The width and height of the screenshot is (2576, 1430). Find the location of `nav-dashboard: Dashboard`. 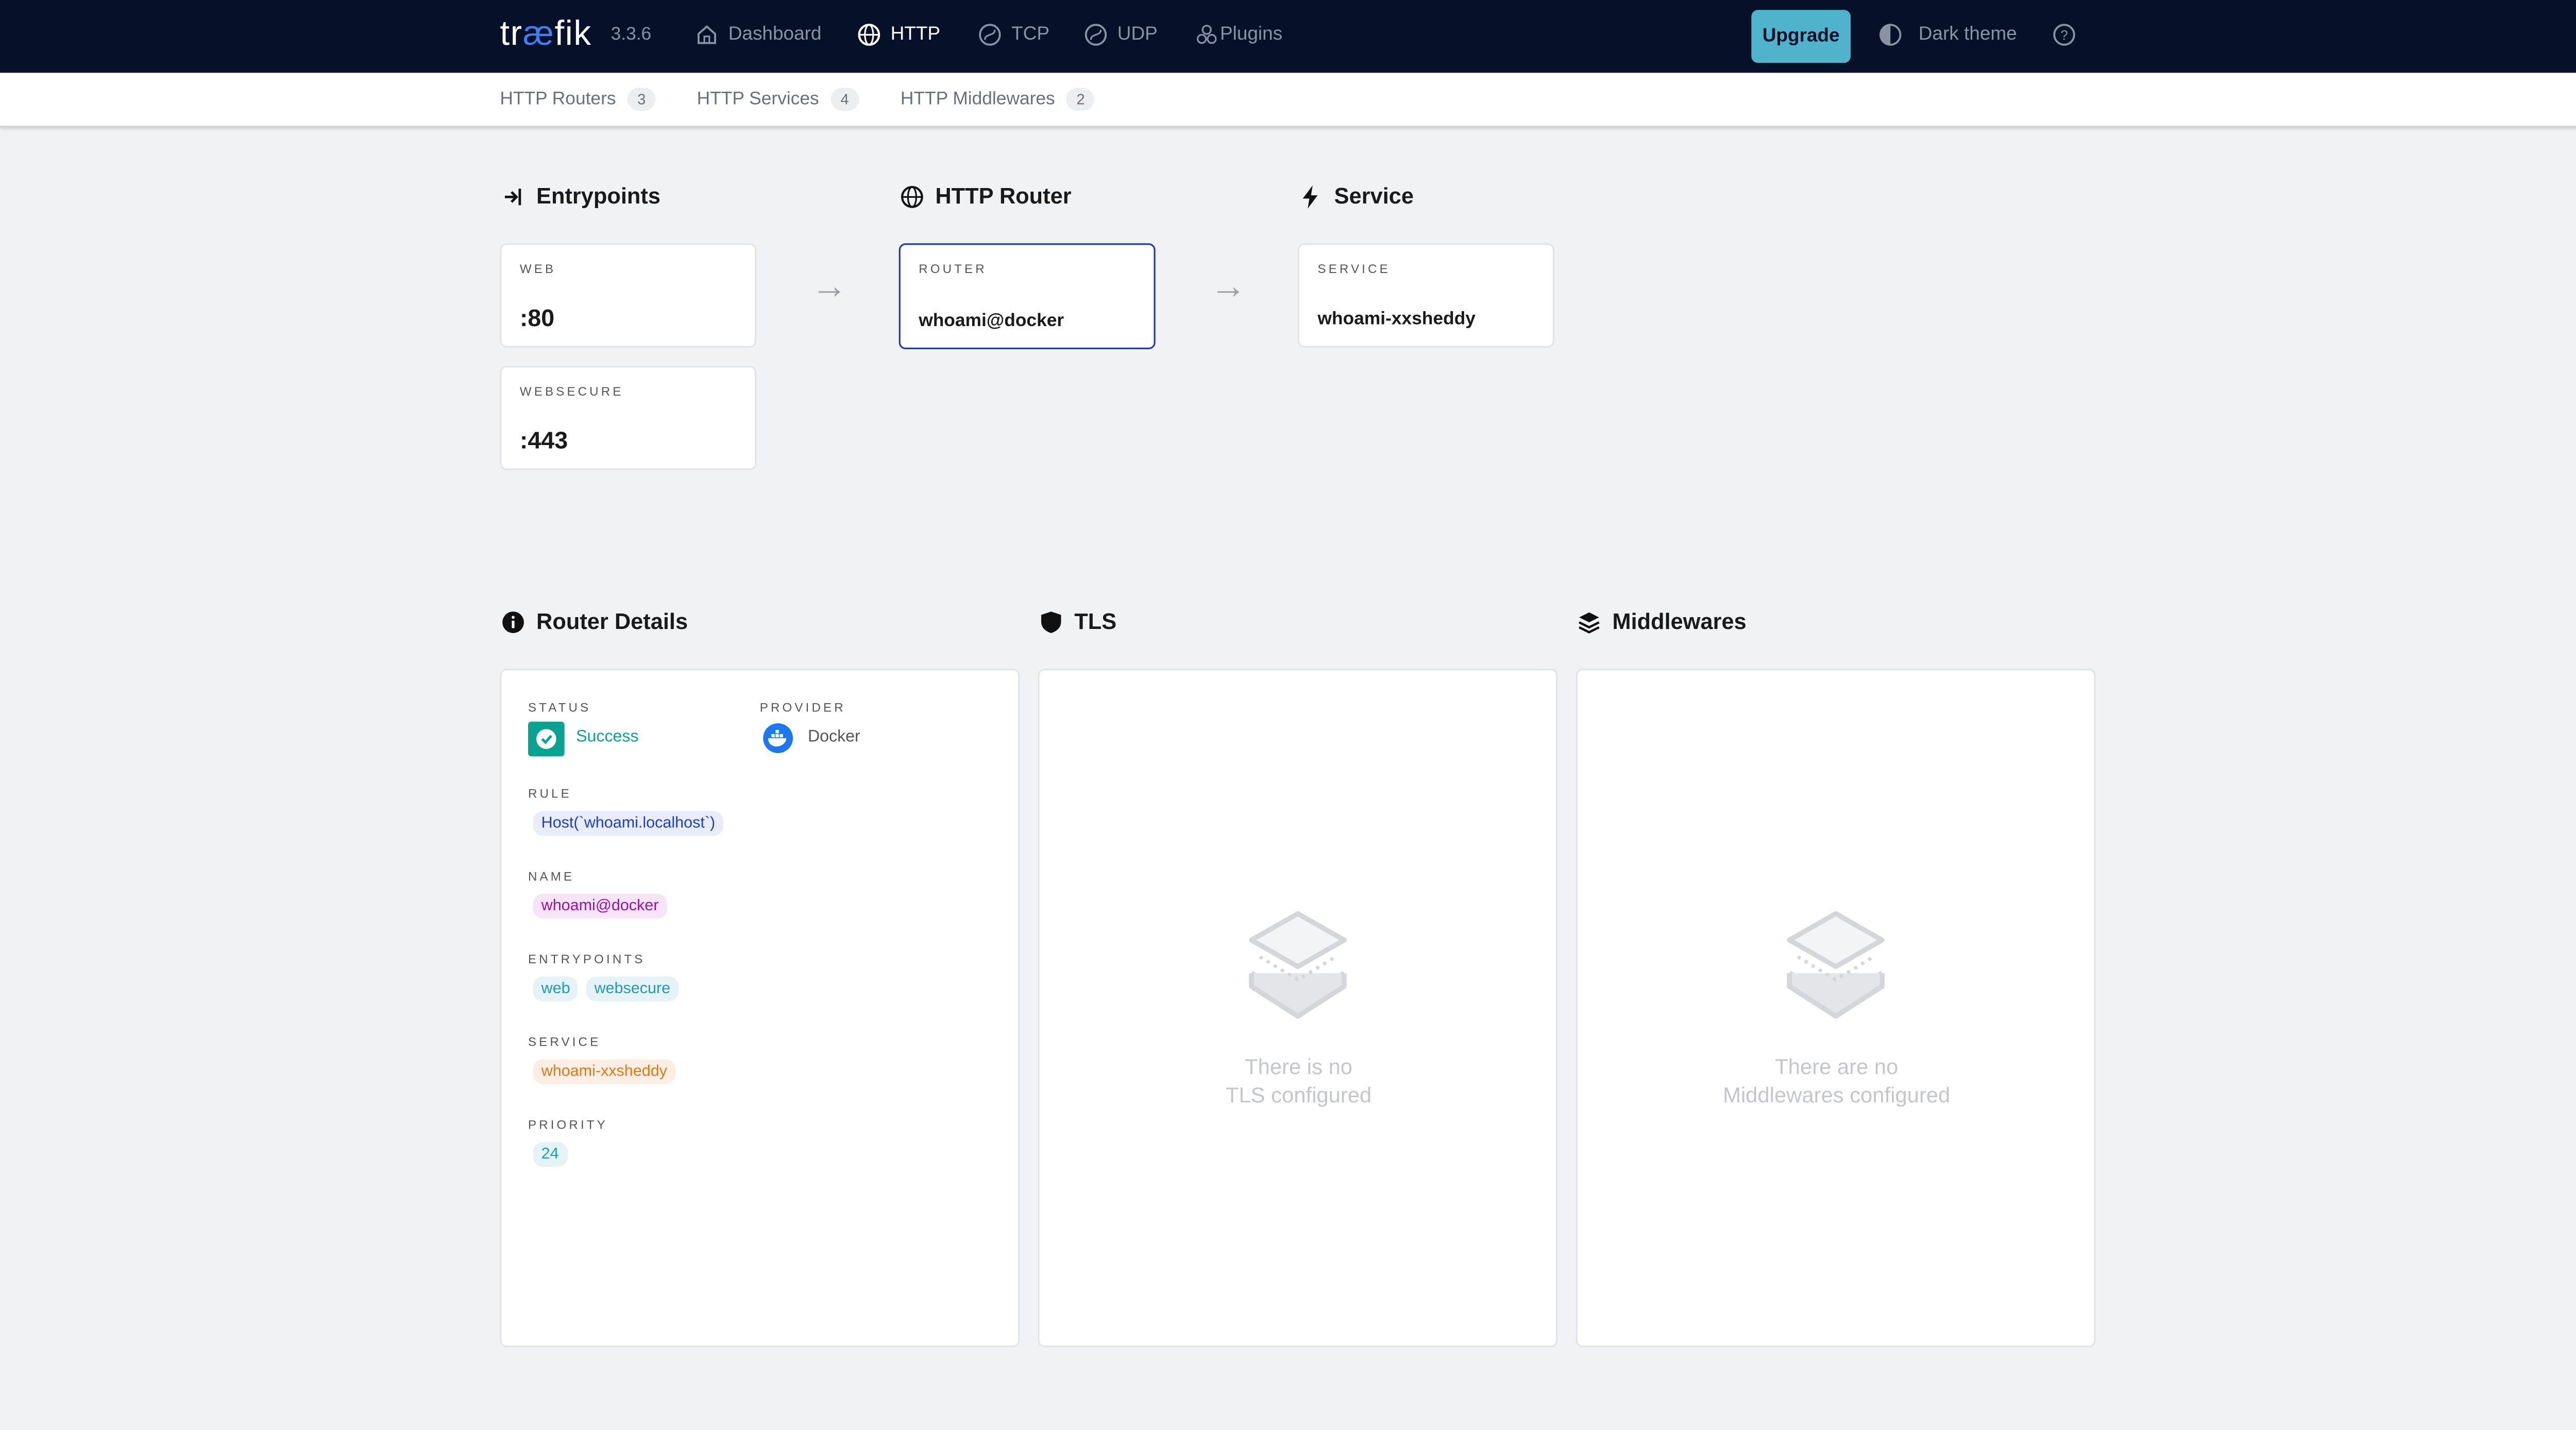

nav-dashboard: Dashboard is located at coordinates (758, 34).